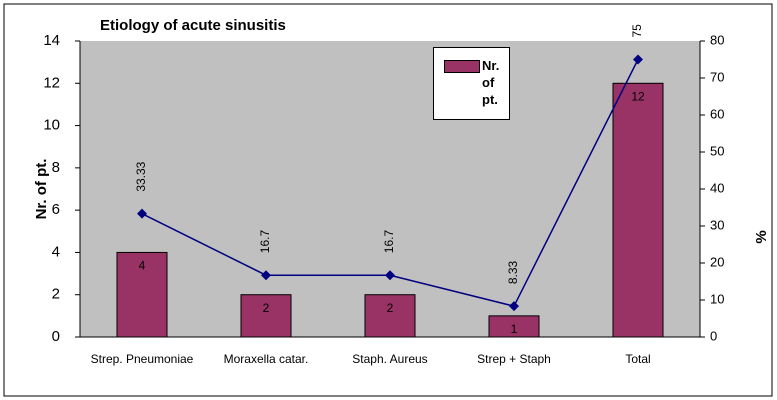 This screenshot has width=777, height=400. Describe the element at coordinates (142, 359) in the screenshot. I see `x-tick-label: Strep. Pneumoniae` at that location.